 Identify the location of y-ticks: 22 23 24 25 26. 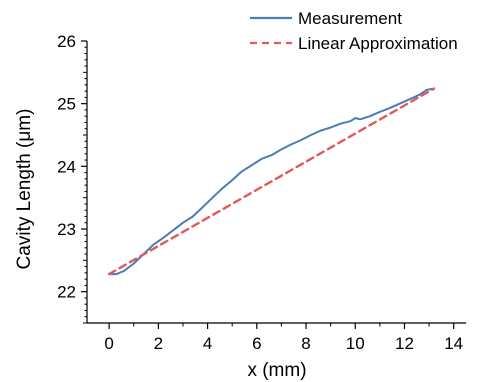
(72, 178).